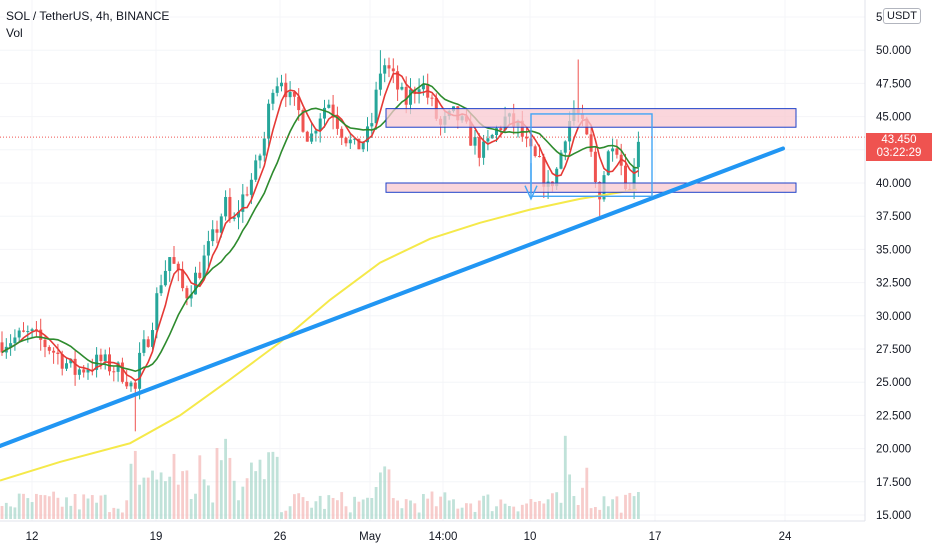  Describe the element at coordinates (899, 140) in the screenshot. I see `last-price-value: 43.450` at that location.